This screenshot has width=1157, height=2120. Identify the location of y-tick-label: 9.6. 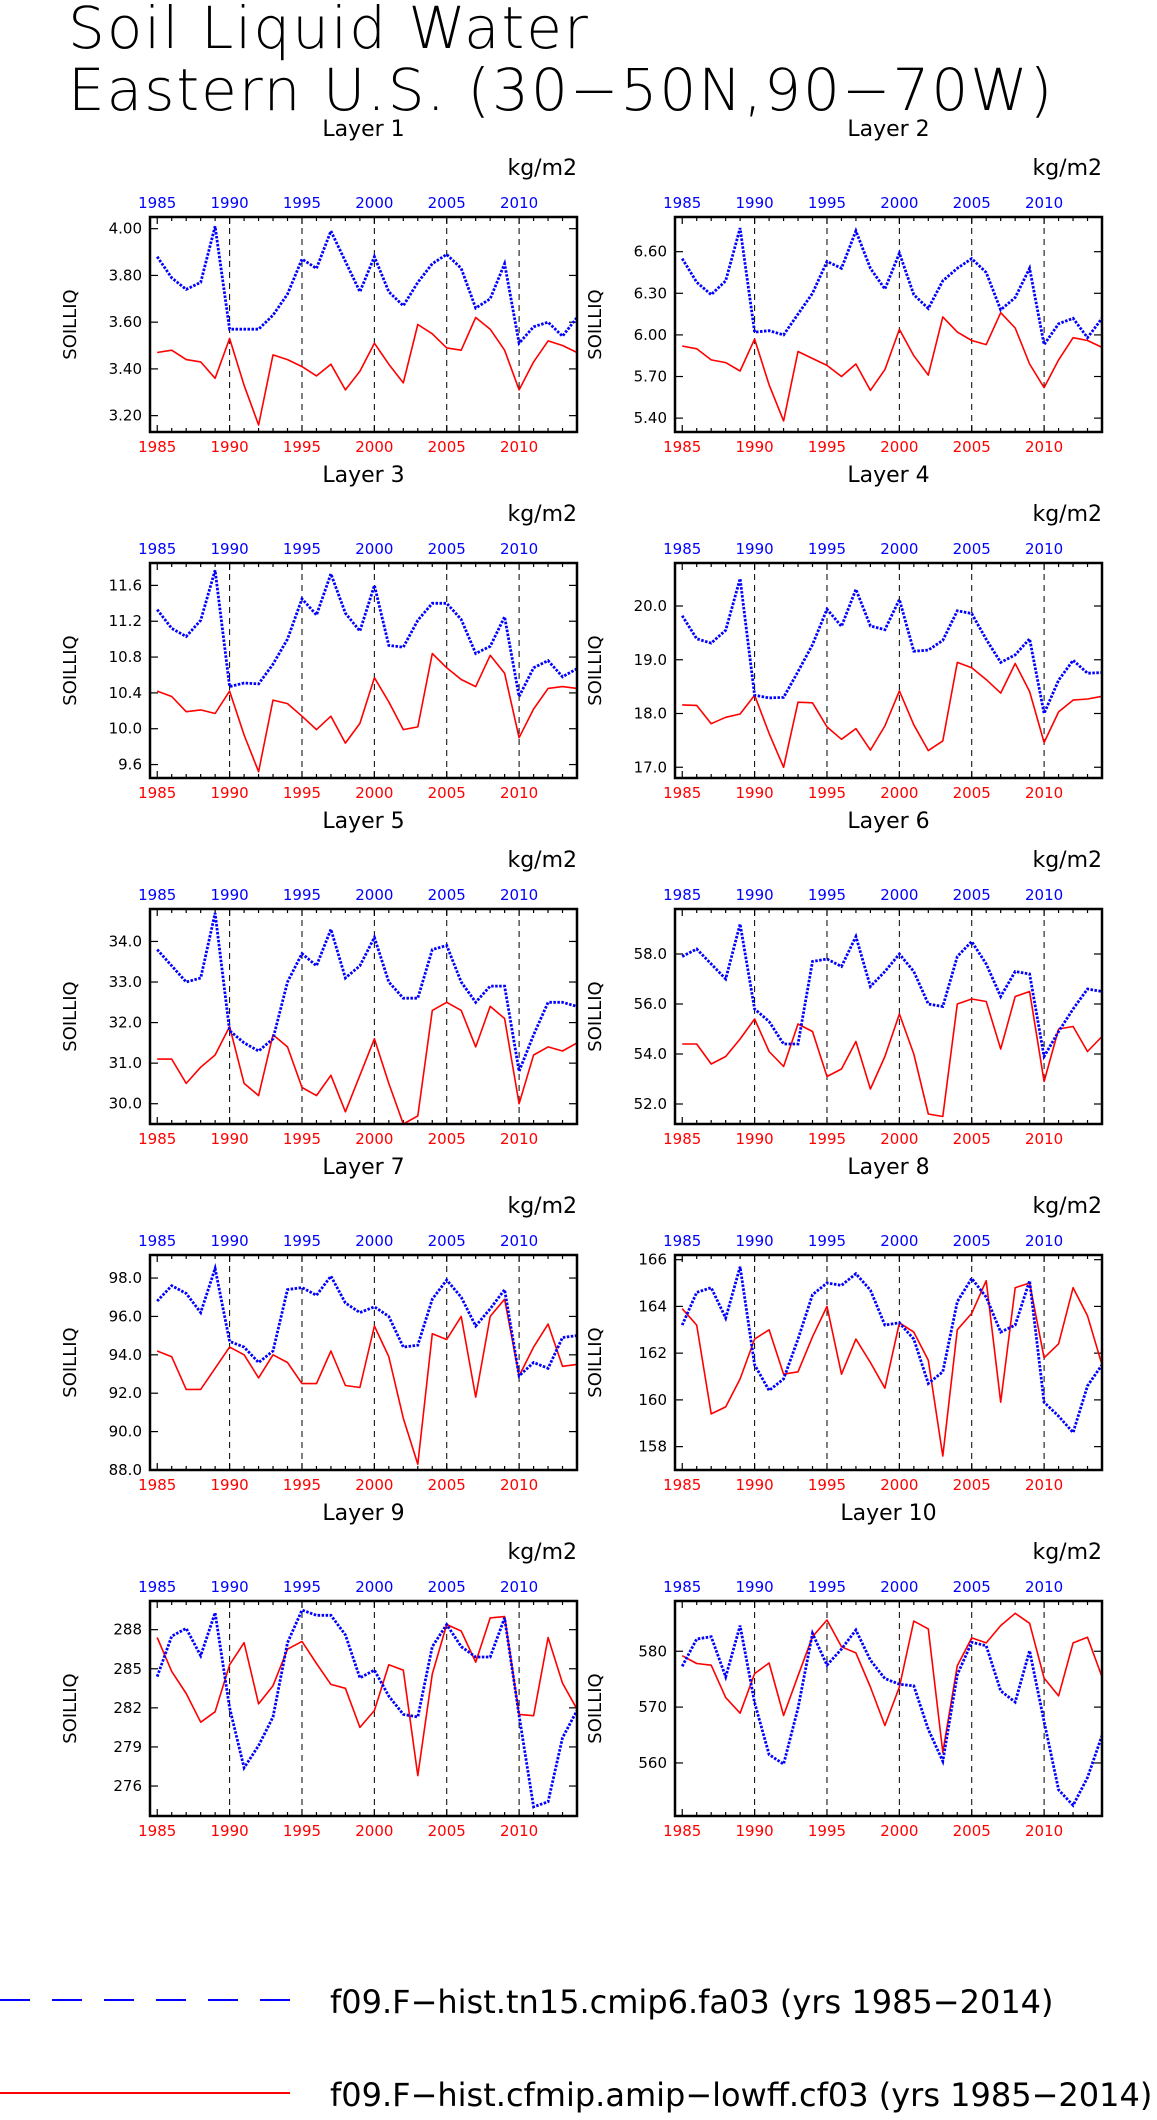
(130, 765).